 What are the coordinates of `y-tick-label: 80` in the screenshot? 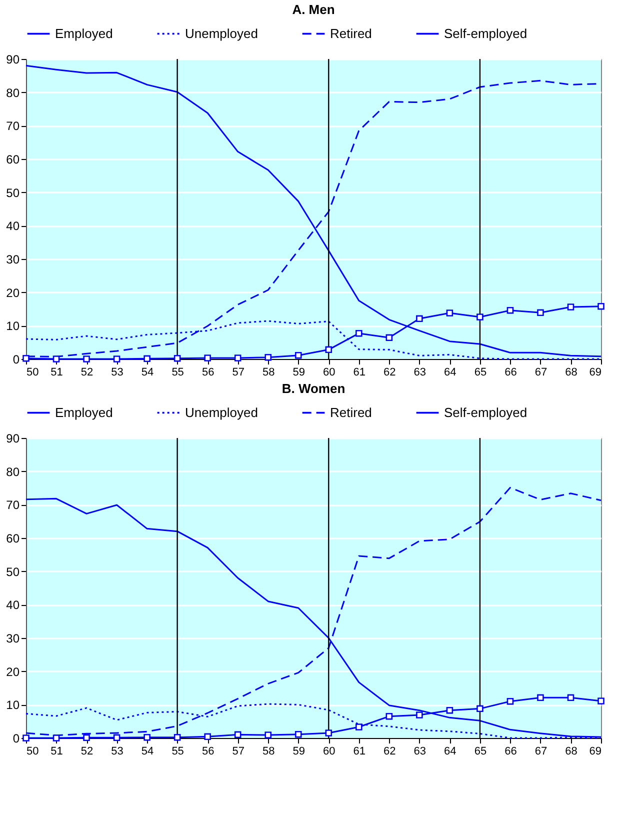 It's located at (13, 471).